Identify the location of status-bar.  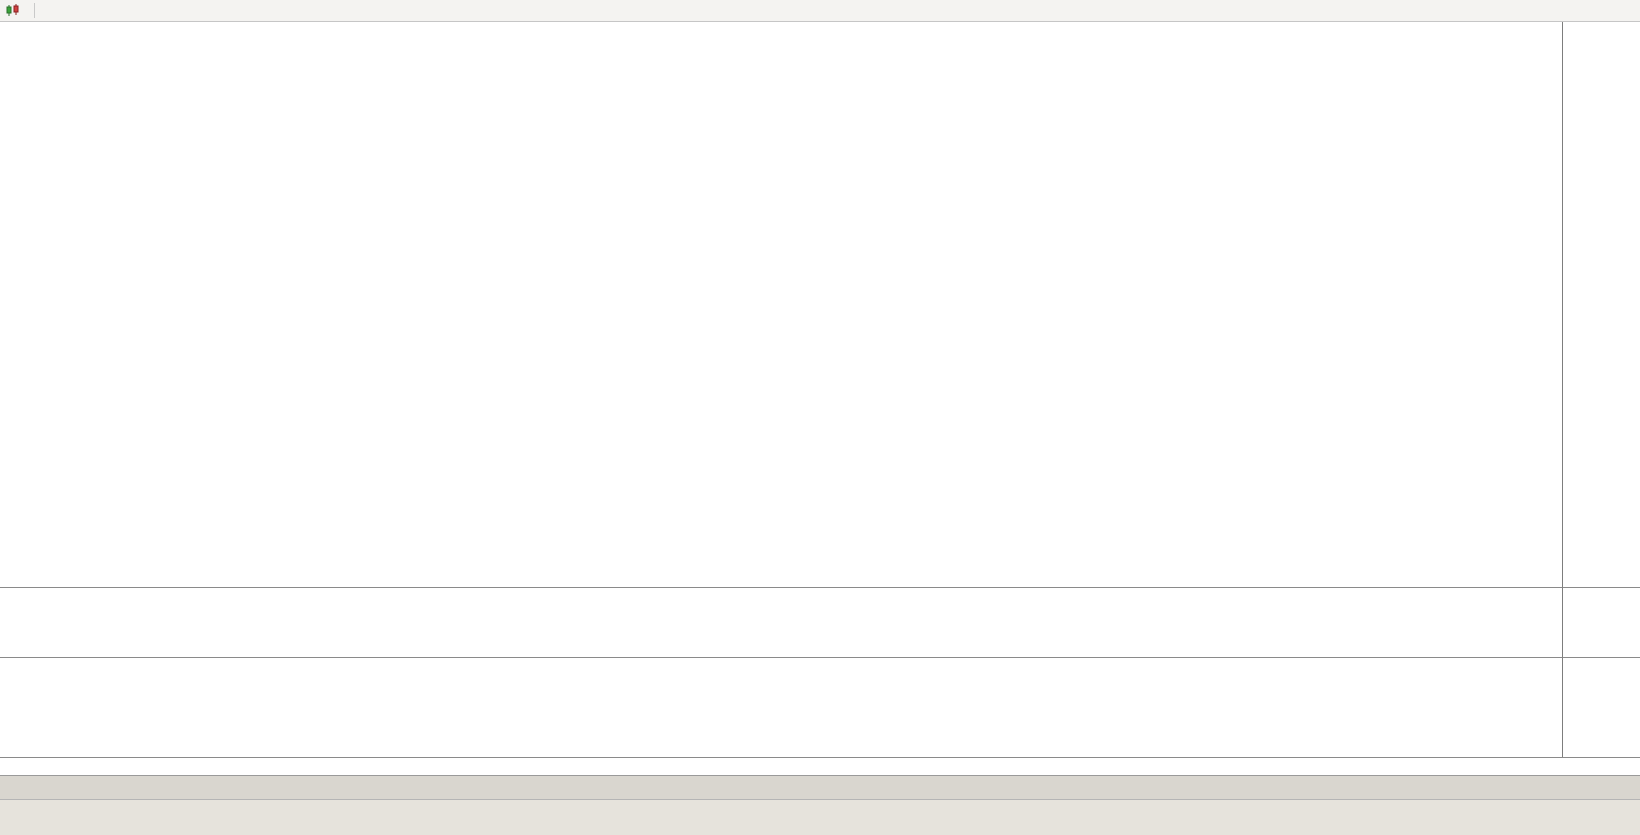
(820, 817).